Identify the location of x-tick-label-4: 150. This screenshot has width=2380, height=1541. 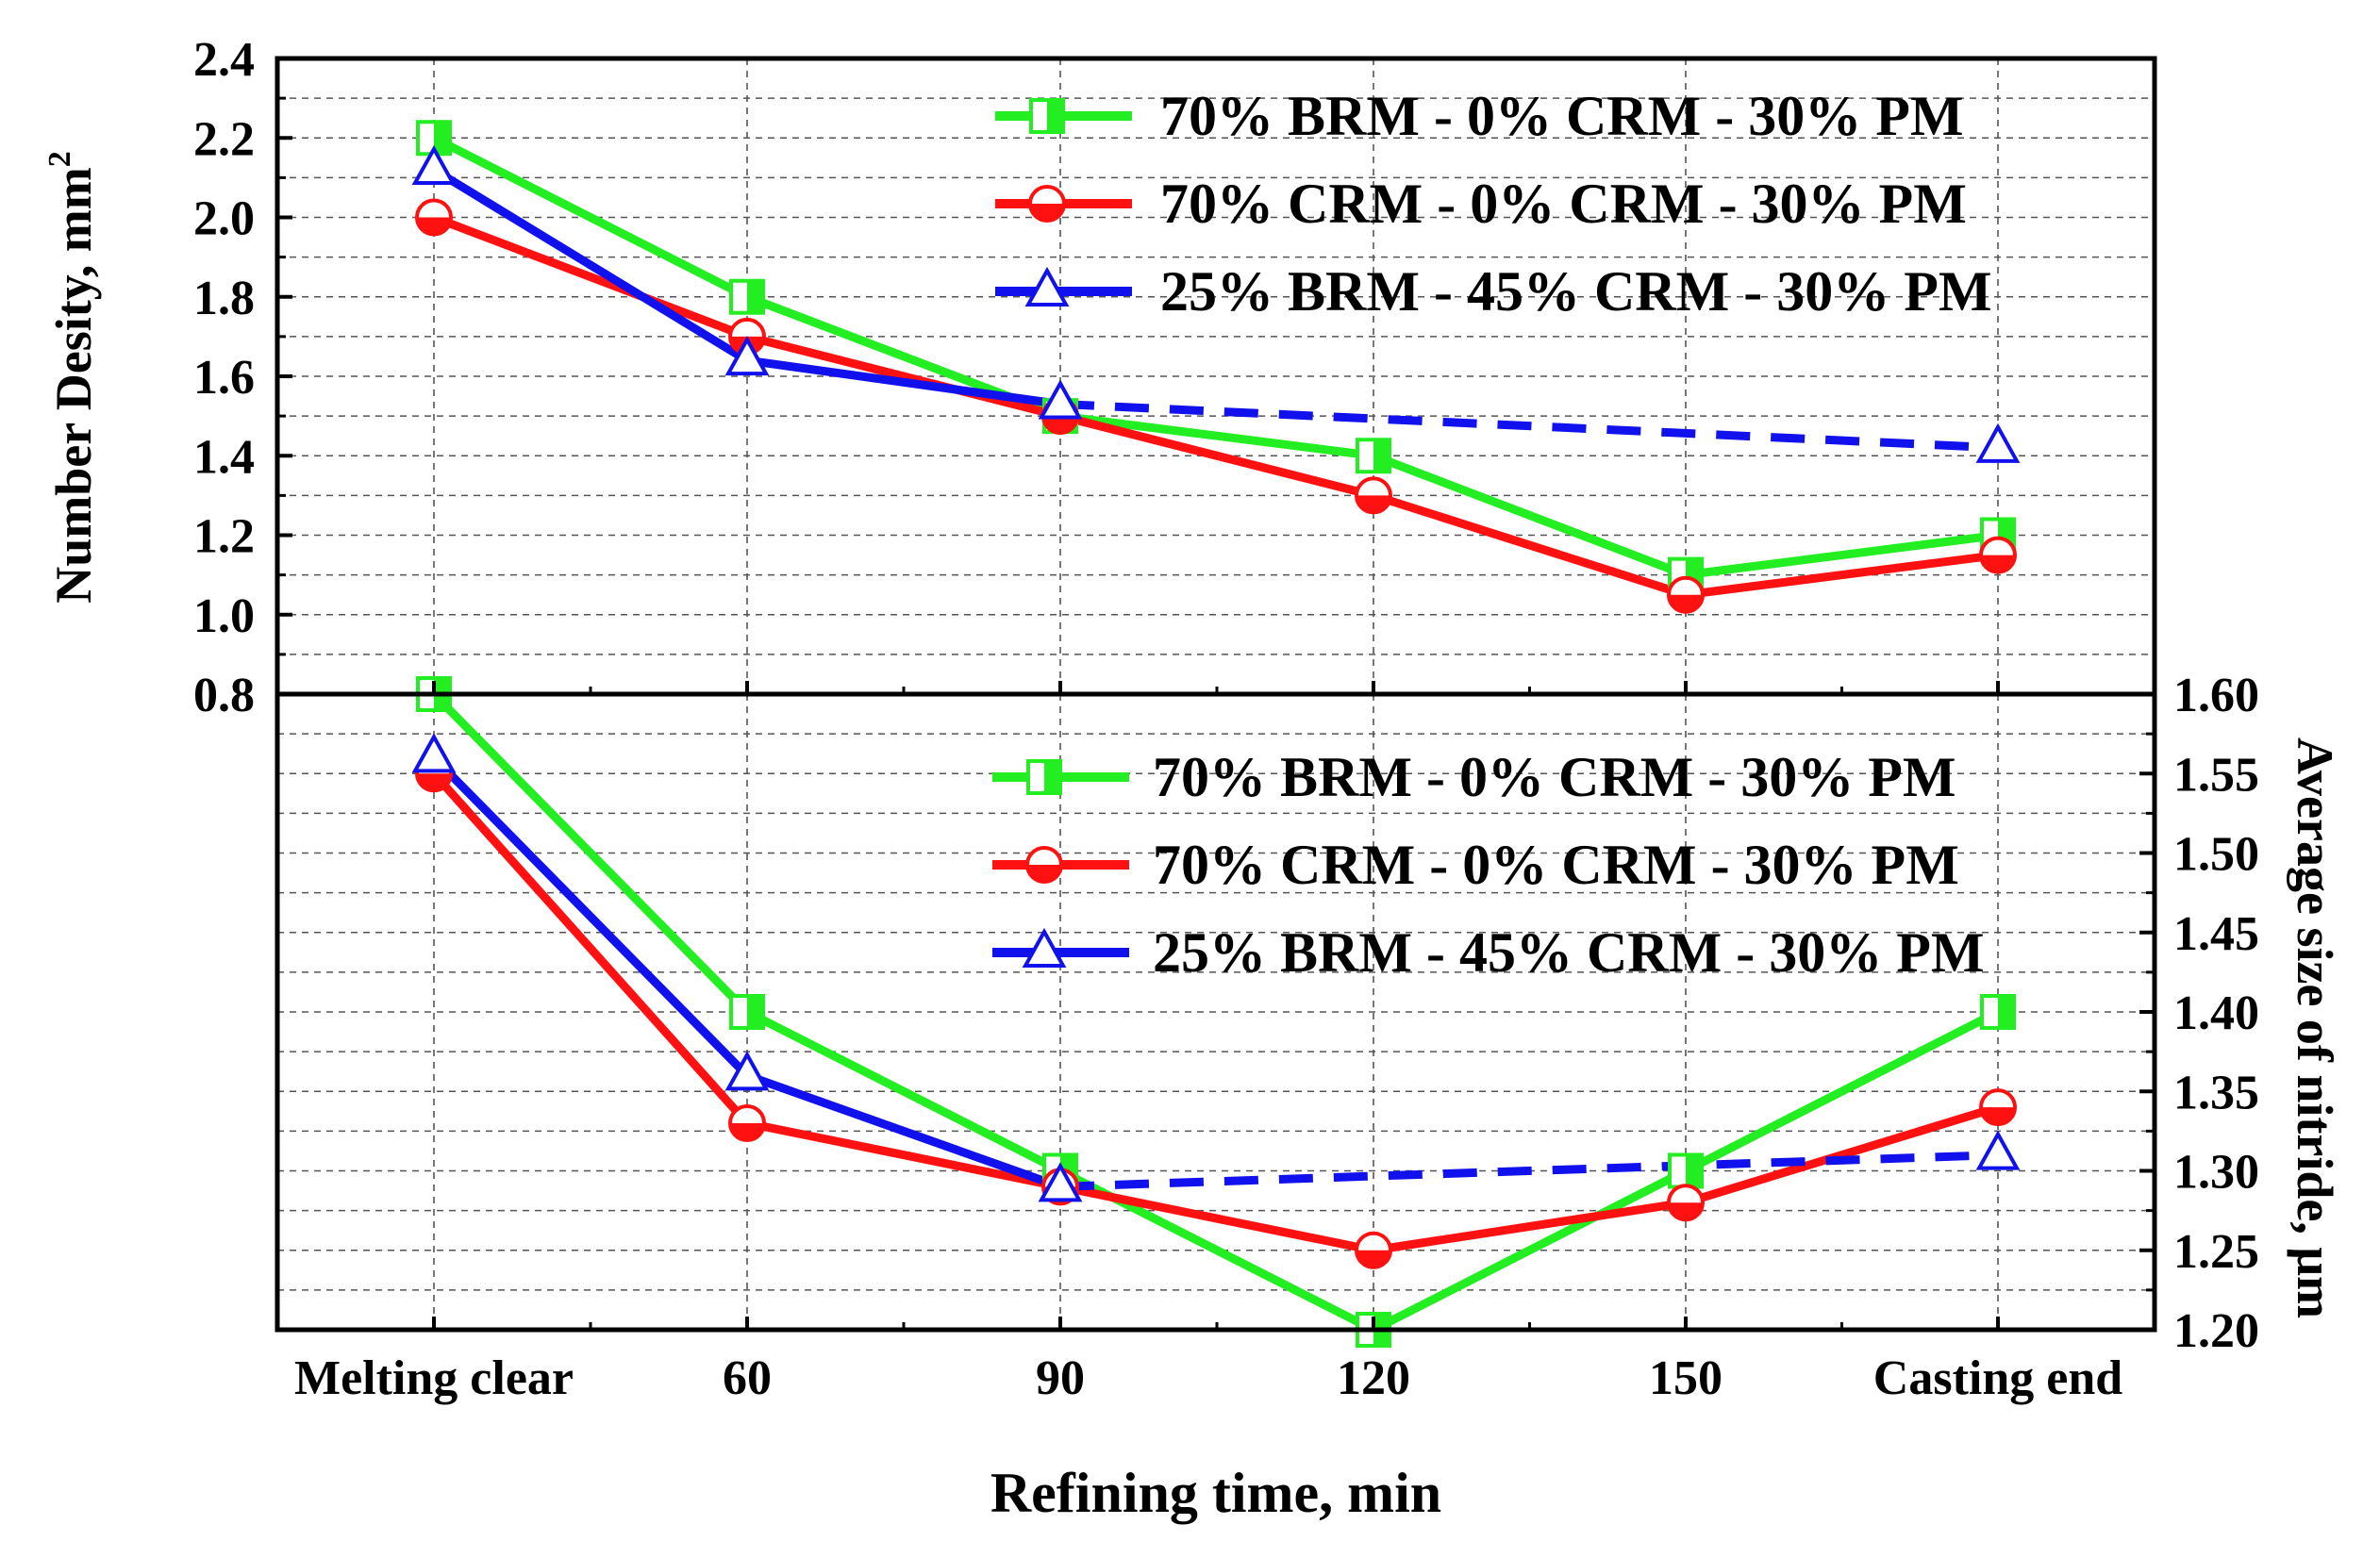
(1686, 1378).